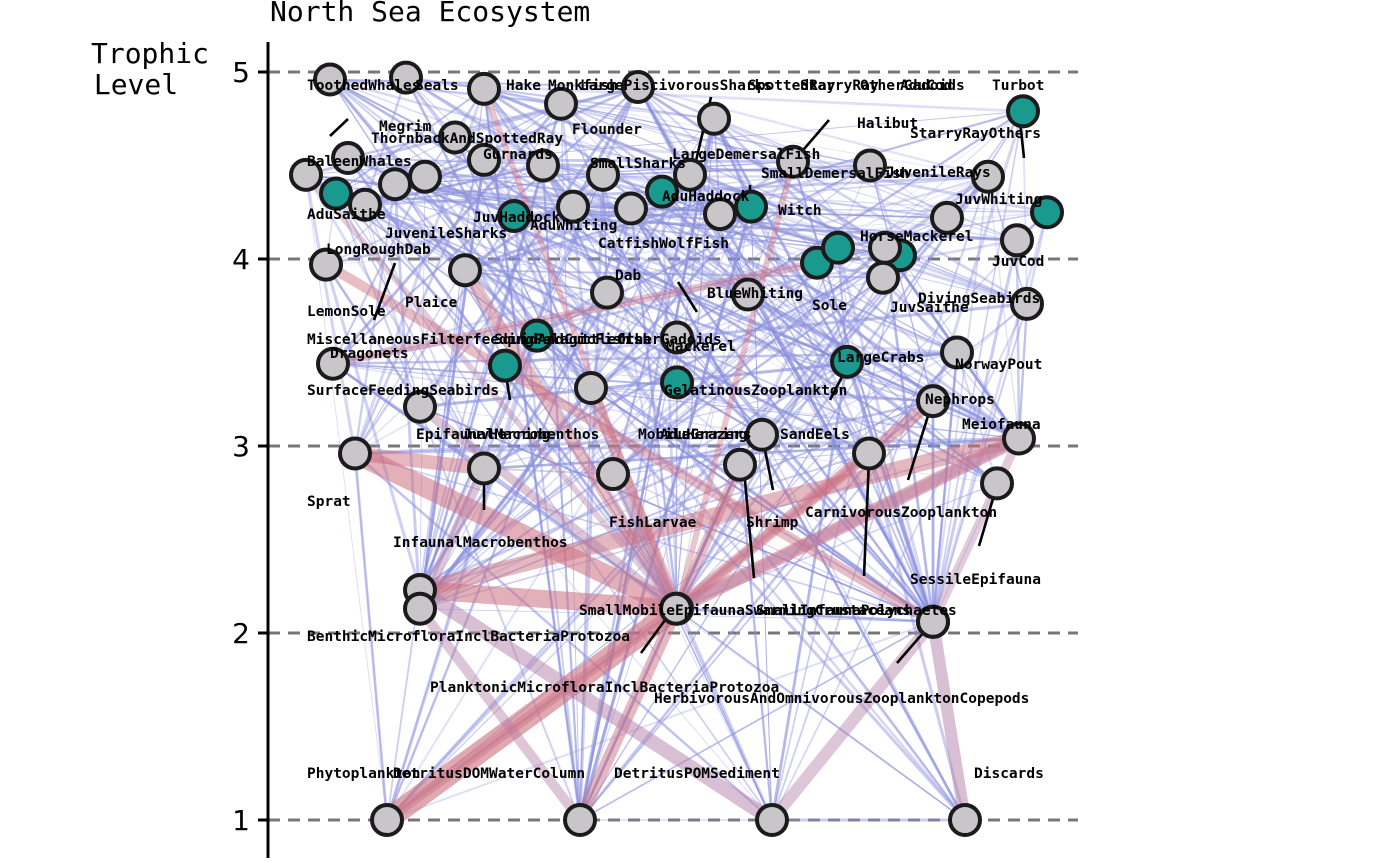  I want to click on node-Turbot, so click(348, 158).